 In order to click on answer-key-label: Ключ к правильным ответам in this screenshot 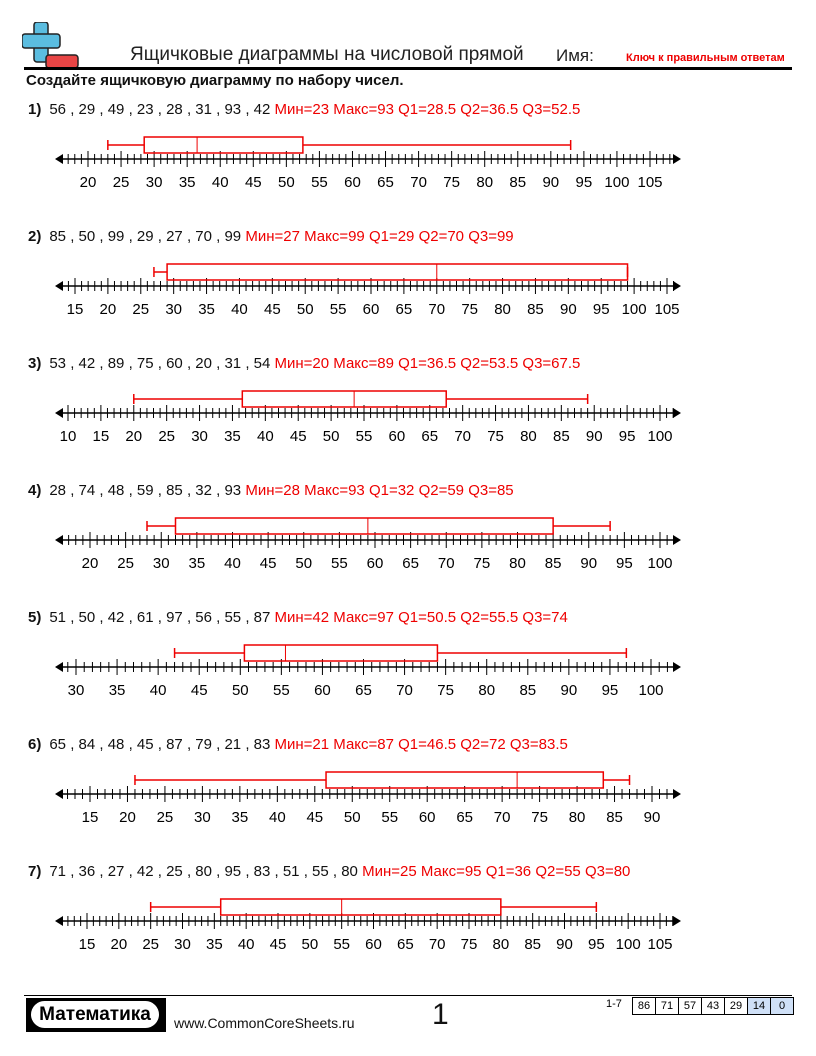, I will do `click(705, 58)`.